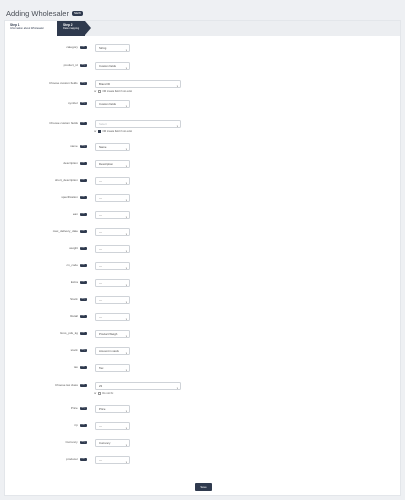 This screenshot has width=405, height=500. I want to click on new-badge: NEW, so click(77, 13).